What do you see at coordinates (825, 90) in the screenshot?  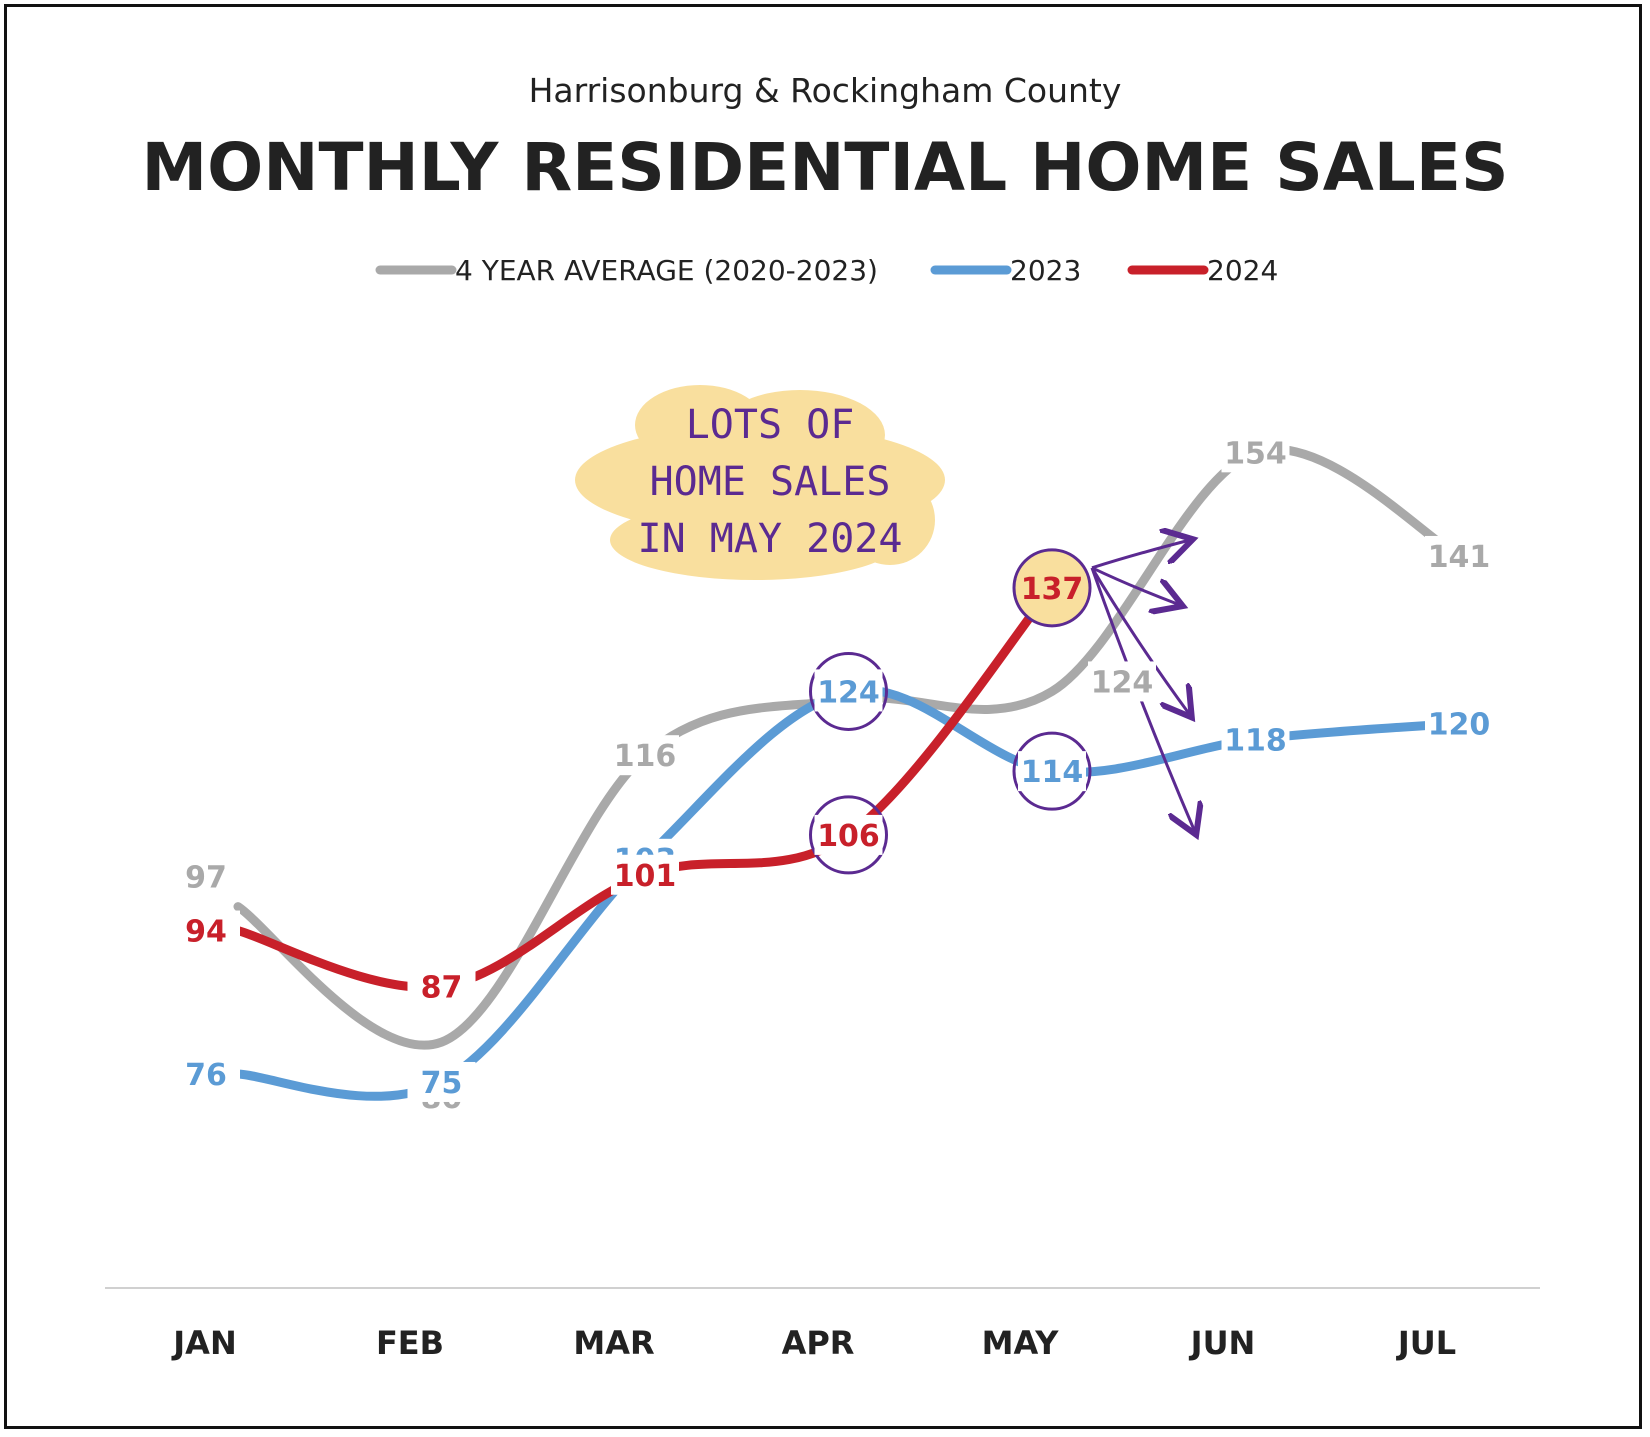 I see `chart-subtitle: Harrisonburg & Rockingham County` at bounding box center [825, 90].